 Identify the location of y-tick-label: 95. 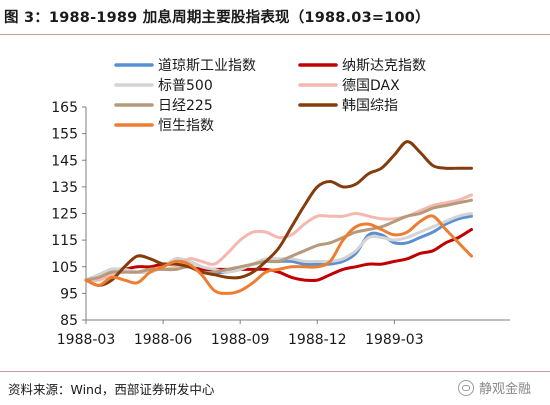
(69, 294).